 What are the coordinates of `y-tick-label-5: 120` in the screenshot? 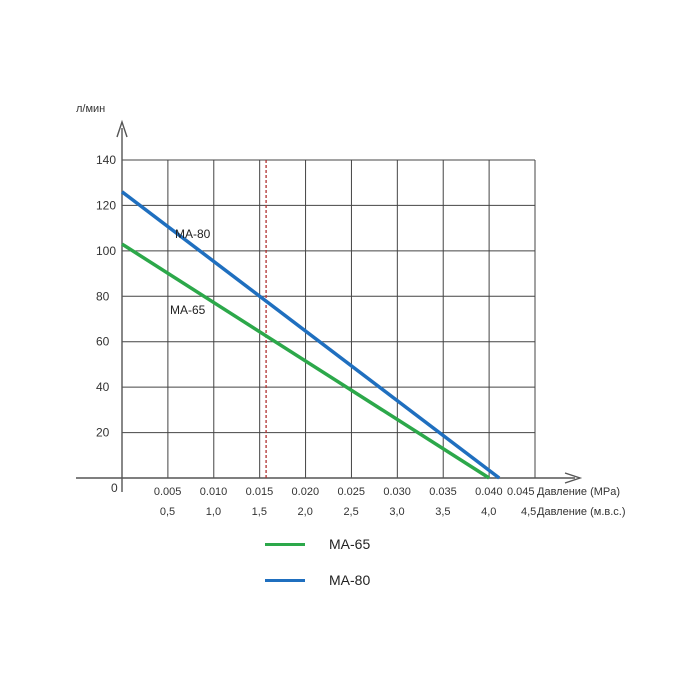 It's located at (106, 205).